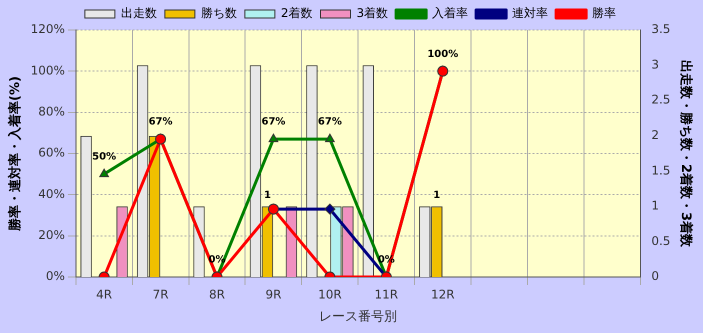  Describe the element at coordinates (530, 13) in the screenshot. I see `legend-label: 連対率` at that location.